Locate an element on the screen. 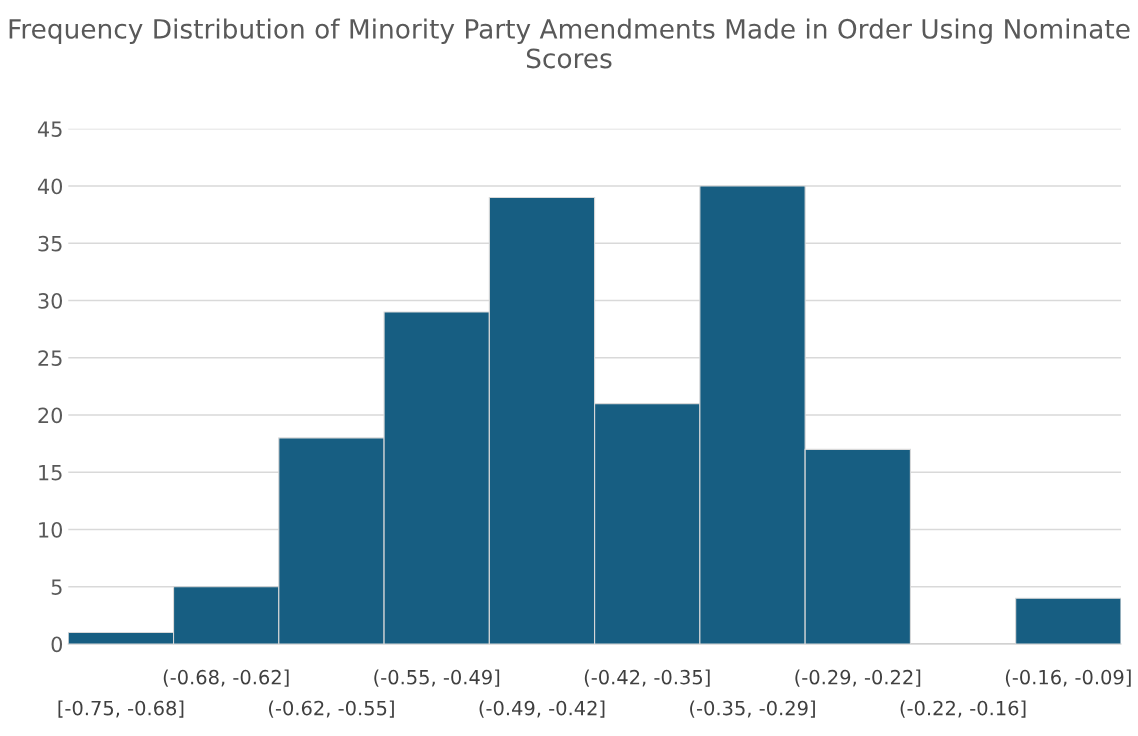  x-tick-label: (-0.22, -0.16] is located at coordinates (963, 709).